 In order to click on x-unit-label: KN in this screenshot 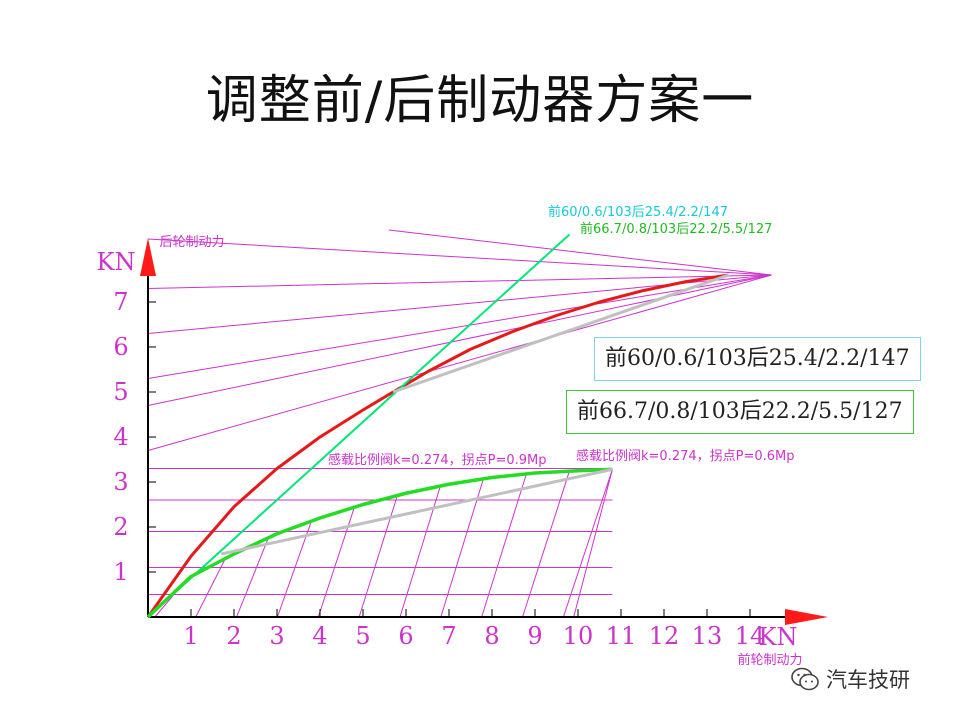, I will do `click(778, 637)`.